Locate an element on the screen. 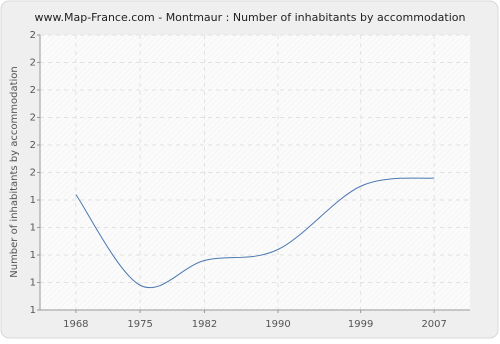 This screenshot has height=344, width=500. x-tick-label: 1975 is located at coordinates (139, 324).